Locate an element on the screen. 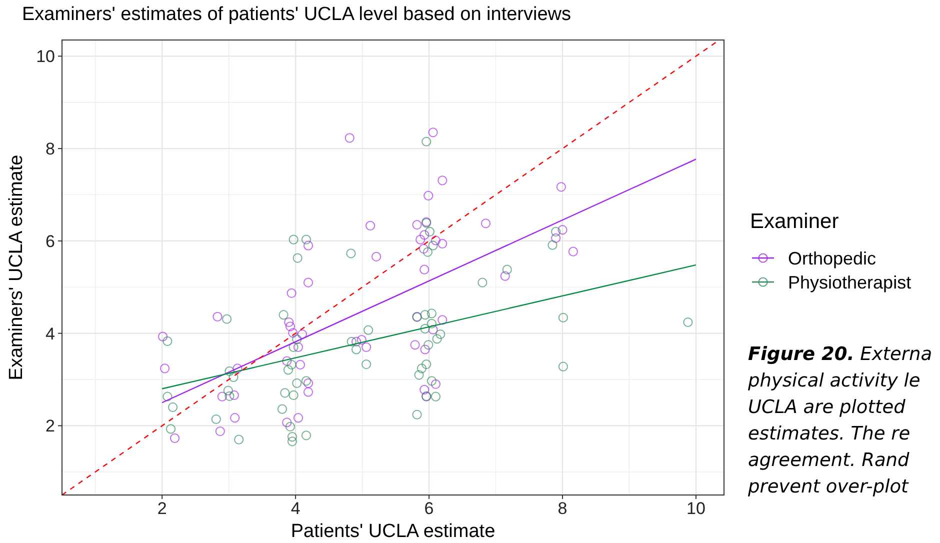  y-axis-title: Examiners' UCLA estimate is located at coordinates (16, 267).